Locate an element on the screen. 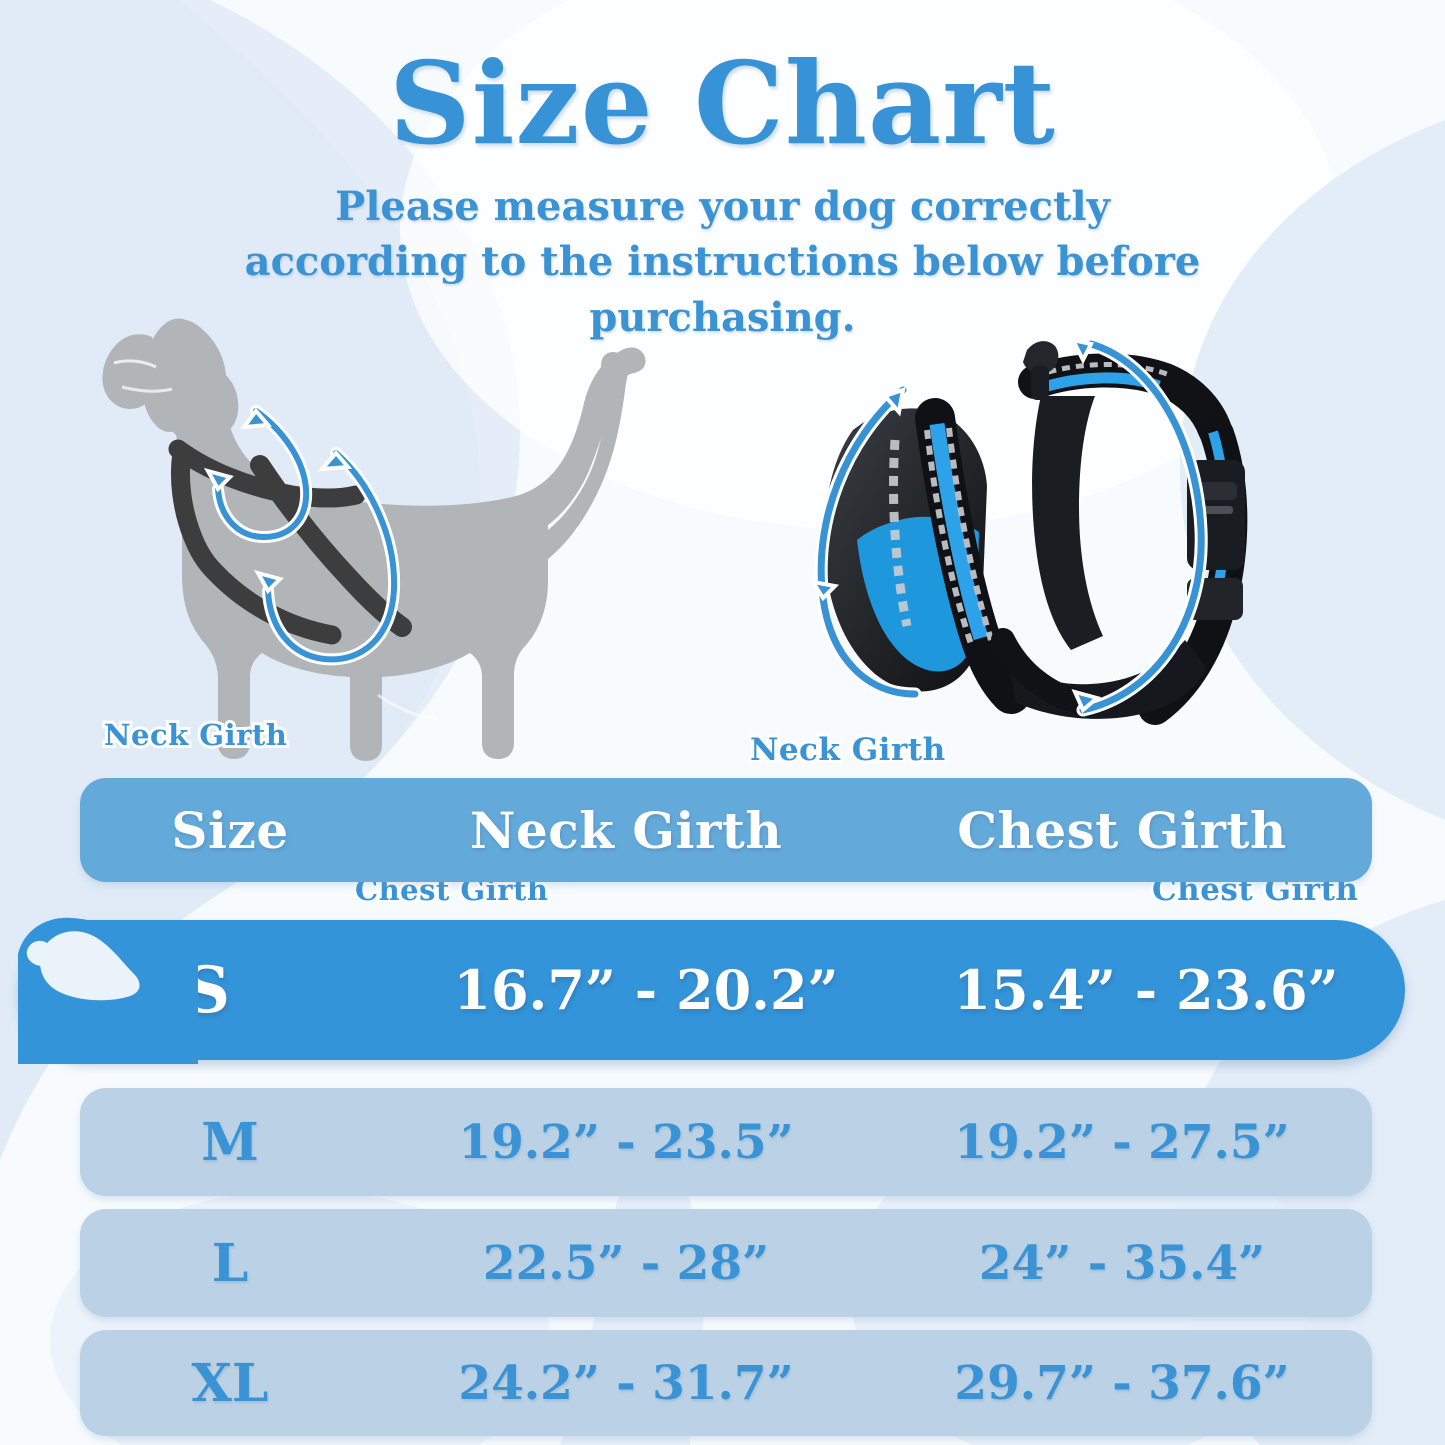 The height and width of the screenshot is (1445, 1445). table-header-row: Size Neck Girth Chest Girth is located at coordinates (726, 830).